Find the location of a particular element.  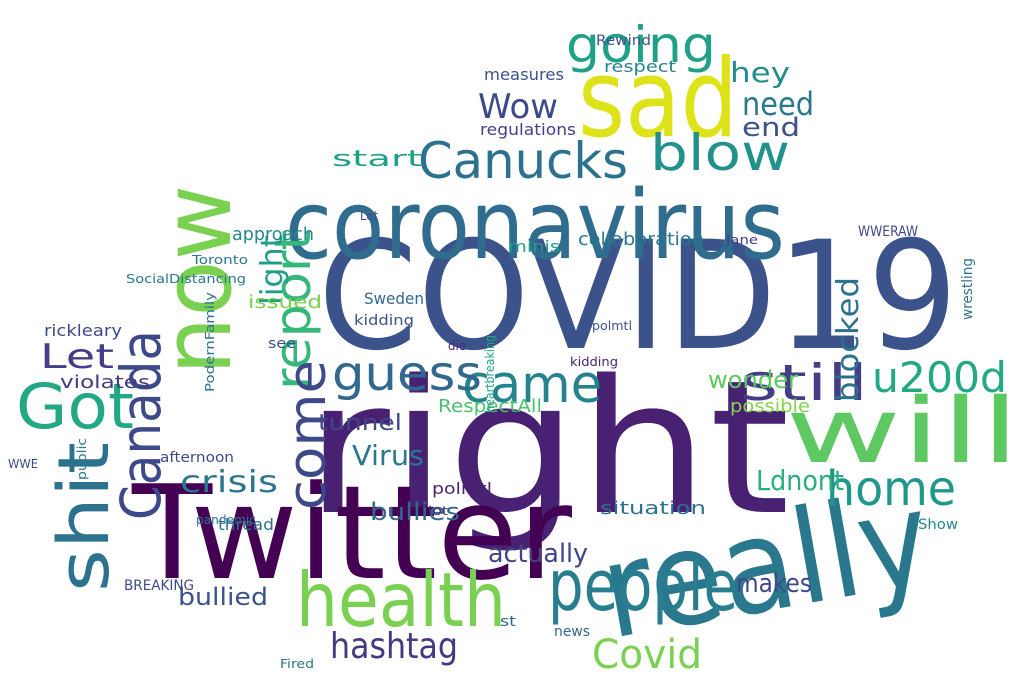

cloud-word: blocked is located at coordinates (848, 339).